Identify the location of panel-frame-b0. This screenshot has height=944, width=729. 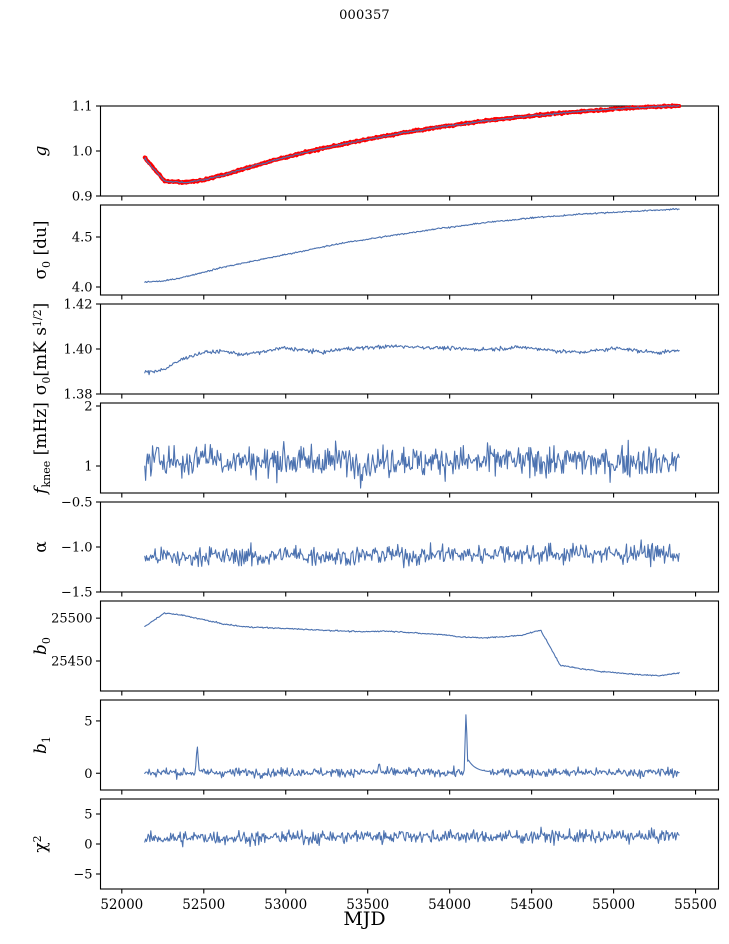
(409, 646).